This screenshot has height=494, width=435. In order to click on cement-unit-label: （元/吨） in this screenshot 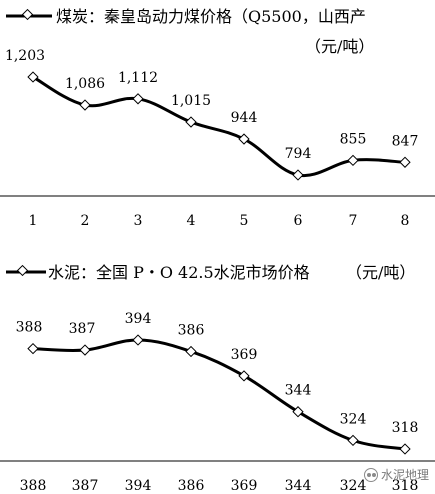, I will do `click(380, 272)`.